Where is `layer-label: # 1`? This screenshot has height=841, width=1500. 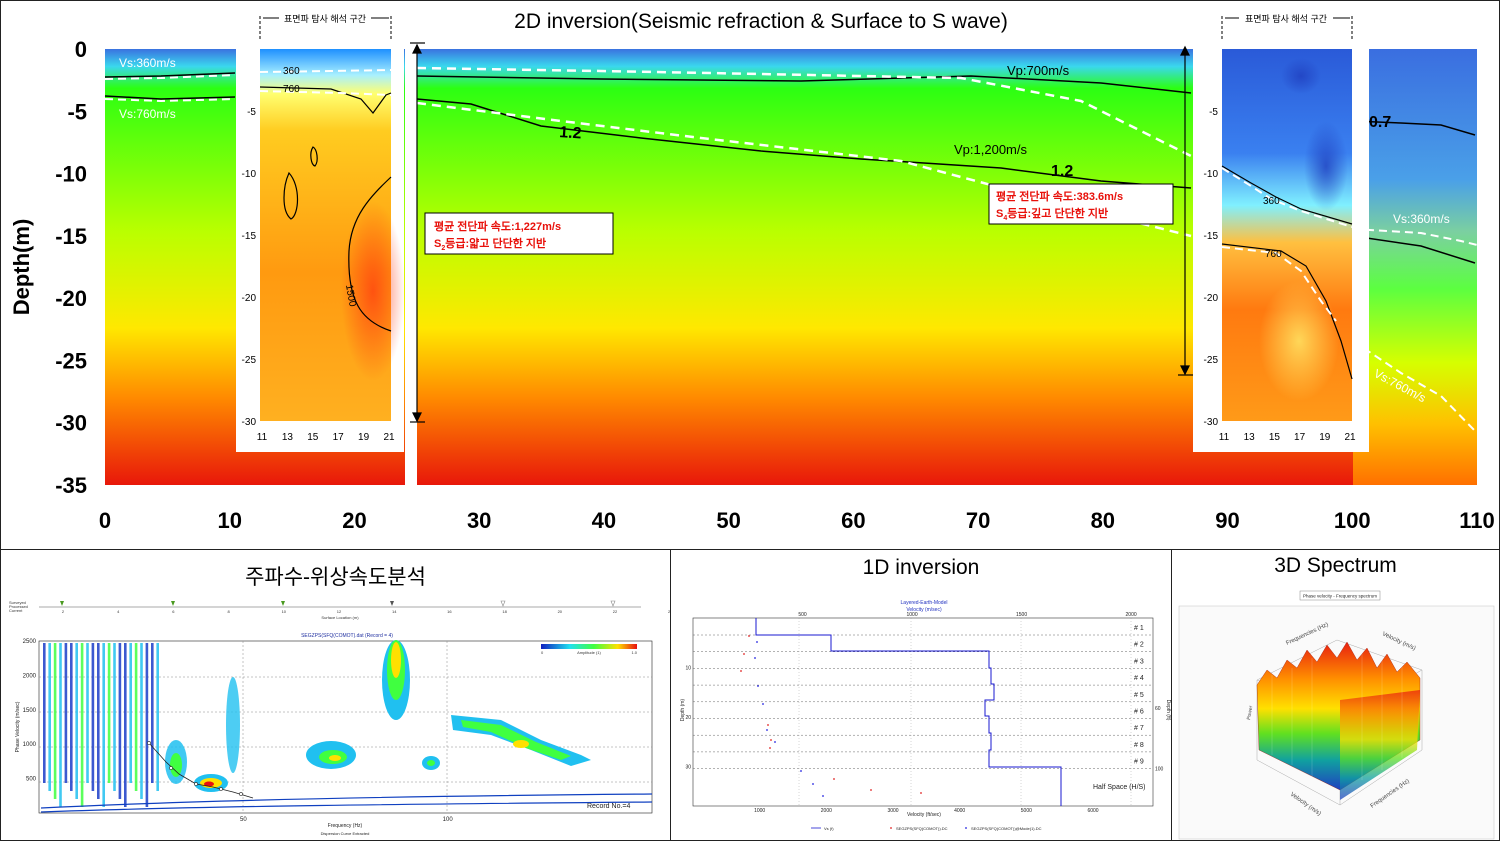
layer-label: # 1 is located at coordinates (1139, 628).